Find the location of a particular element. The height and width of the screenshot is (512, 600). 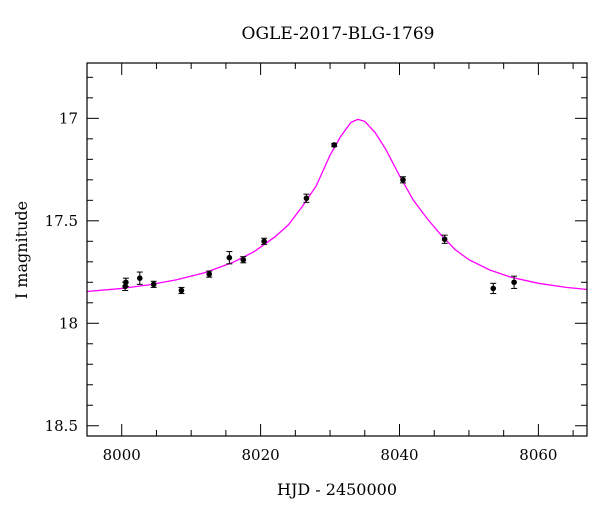

y-tick-label: 18 is located at coordinates (68, 323).